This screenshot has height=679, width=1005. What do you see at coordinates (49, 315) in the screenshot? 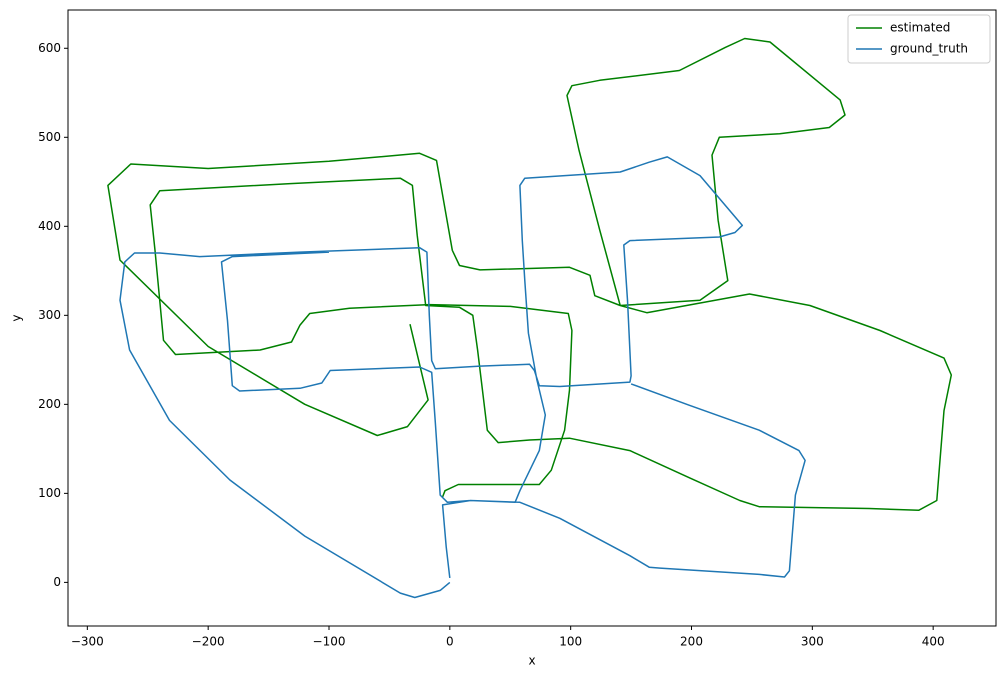
I see `y-tick-label: 300` at bounding box center [49, 315].